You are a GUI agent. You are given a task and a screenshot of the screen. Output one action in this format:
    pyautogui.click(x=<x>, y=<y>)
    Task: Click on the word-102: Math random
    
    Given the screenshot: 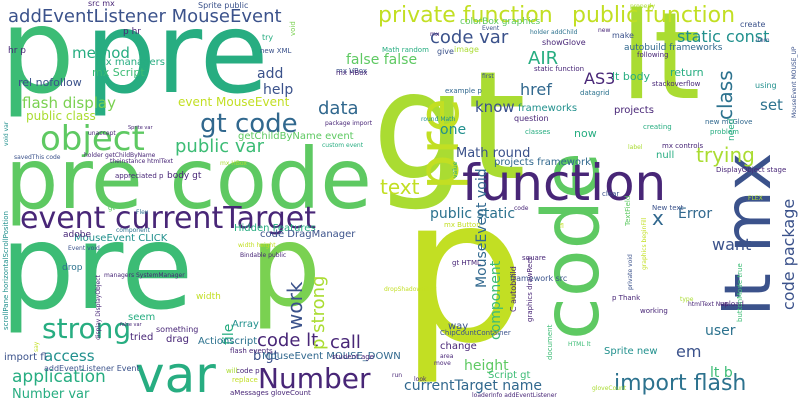 What is the action you would take?
    pyautogui.click(x=405, y=50)
    